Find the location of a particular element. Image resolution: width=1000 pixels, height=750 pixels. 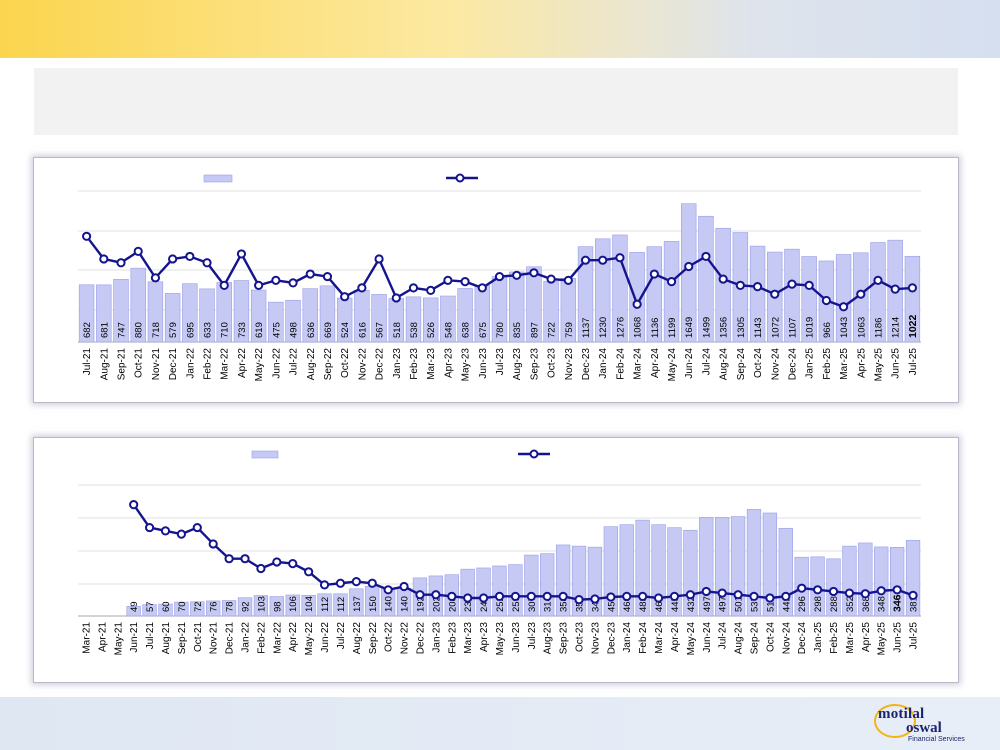

bar-value-label: 1068 is located at coordinates (638, 327).